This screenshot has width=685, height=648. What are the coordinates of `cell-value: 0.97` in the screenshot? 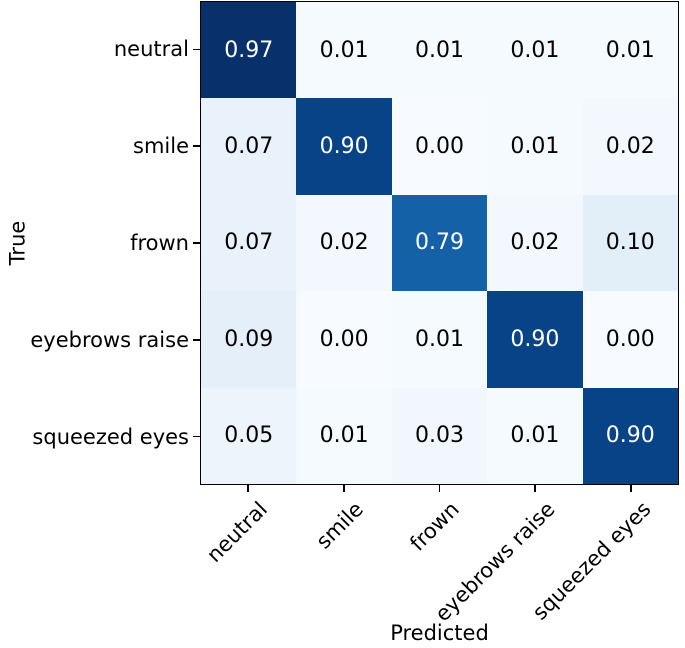 It's located at (249, 50).